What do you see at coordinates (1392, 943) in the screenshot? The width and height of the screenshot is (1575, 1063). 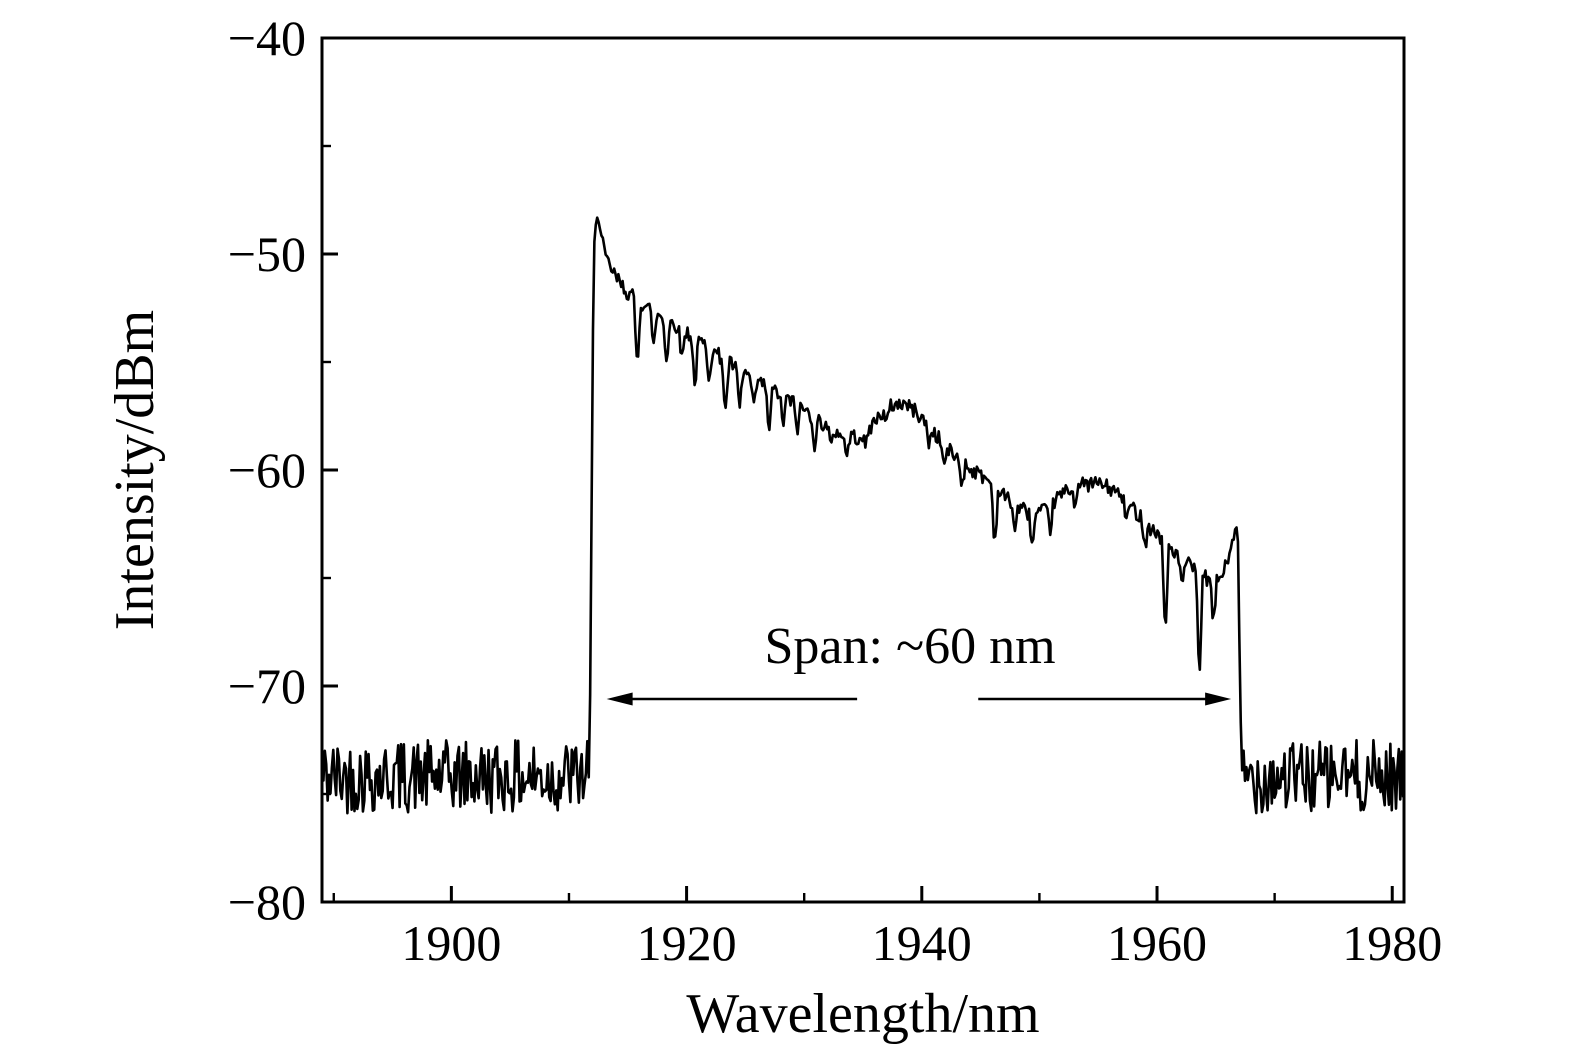 I see `x-tick-label: 1980` at bounding box center [1392, 943].